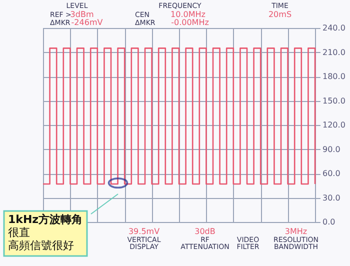 The image size is (350, 266). Describe the element at coordinates (329, 222) in the screenshot. I see `y-tick-label: 0.0` at that location.